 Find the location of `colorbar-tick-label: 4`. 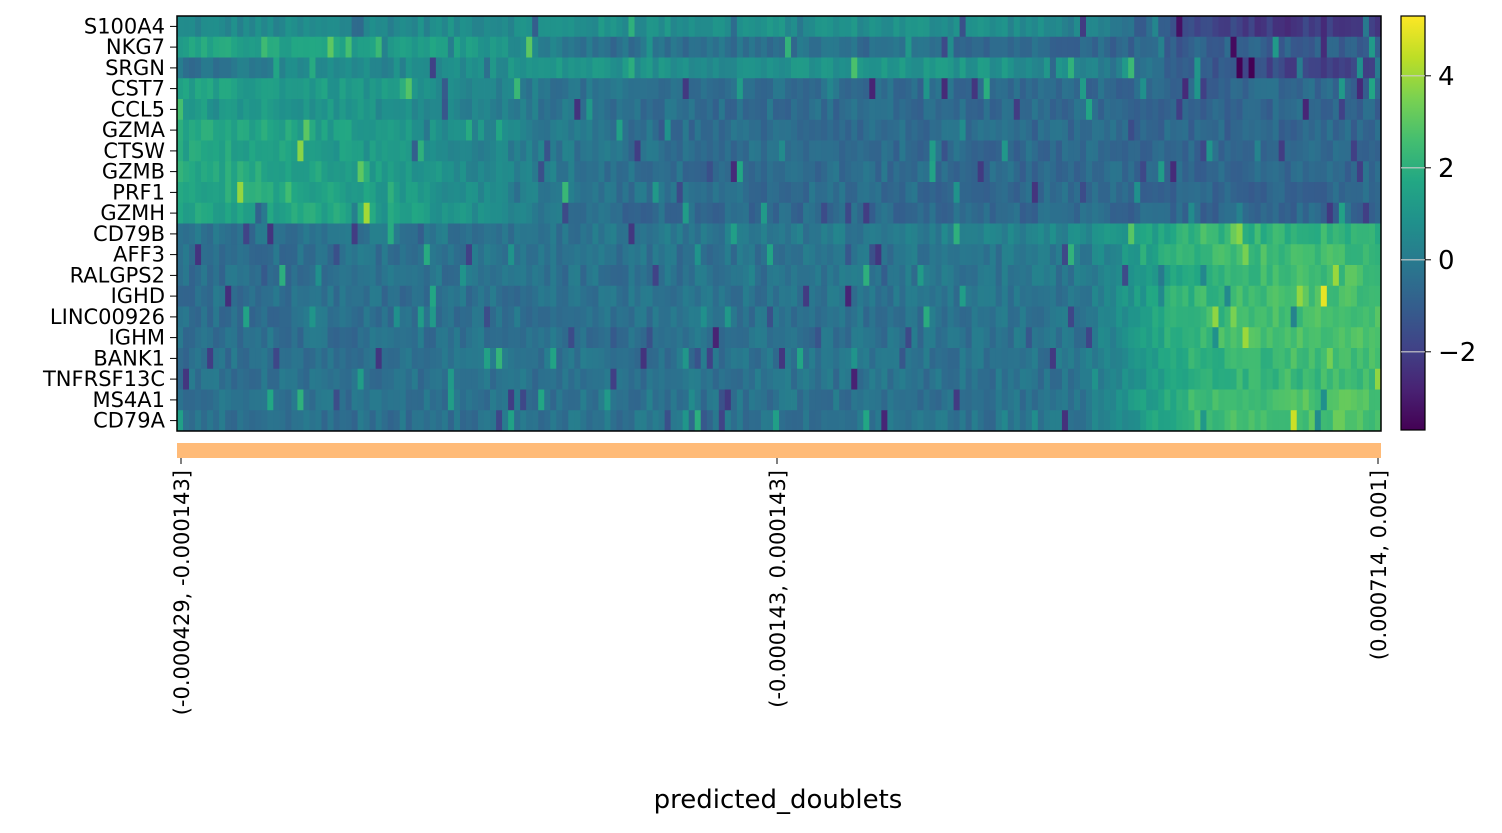

colorbar-tick-label: 4 is located at coordinates (1446, 77).